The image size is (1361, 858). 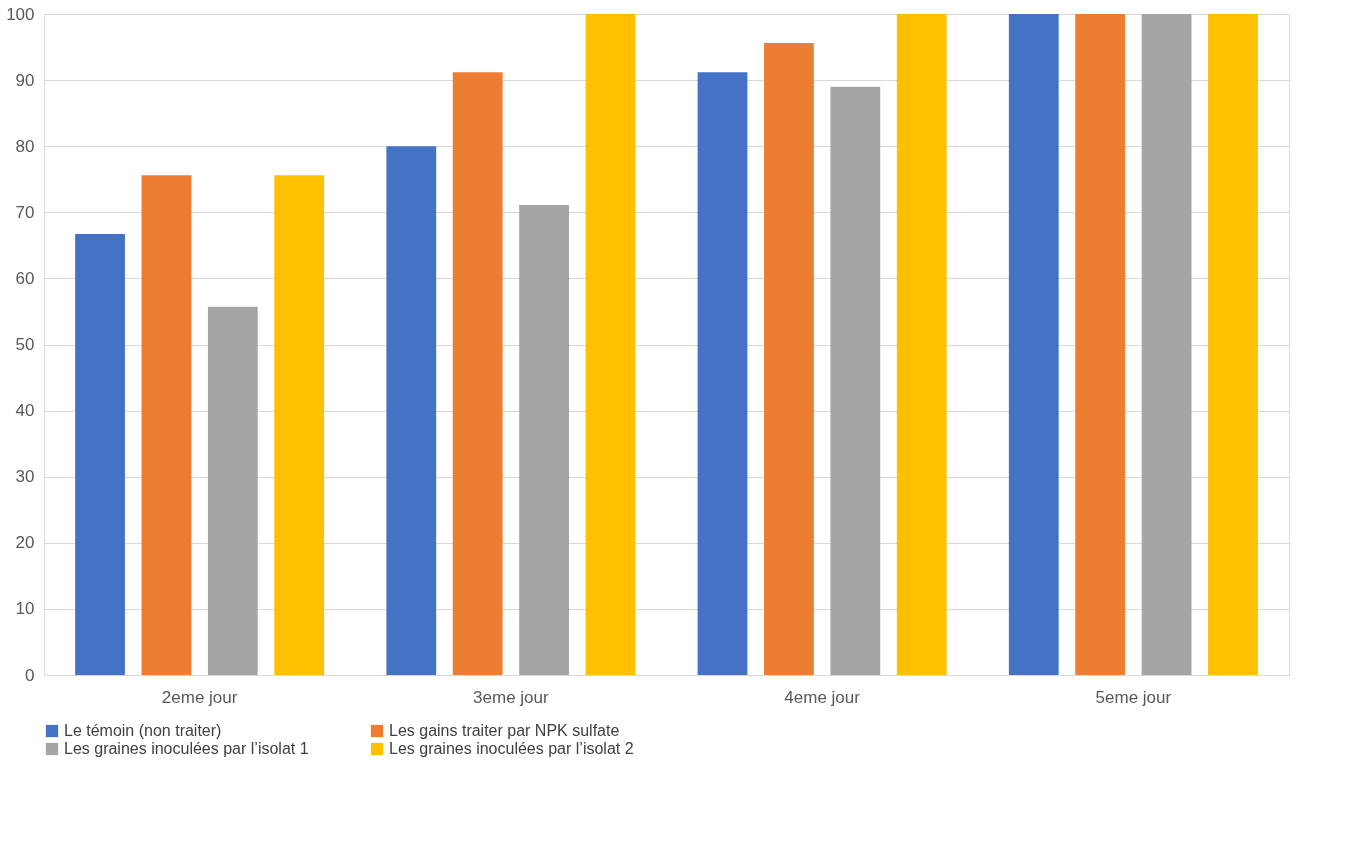 What do you see at coordinates (25, 344) in the screenshot?
I see `y-tick-label: 50` at bounding box center [25, 344].